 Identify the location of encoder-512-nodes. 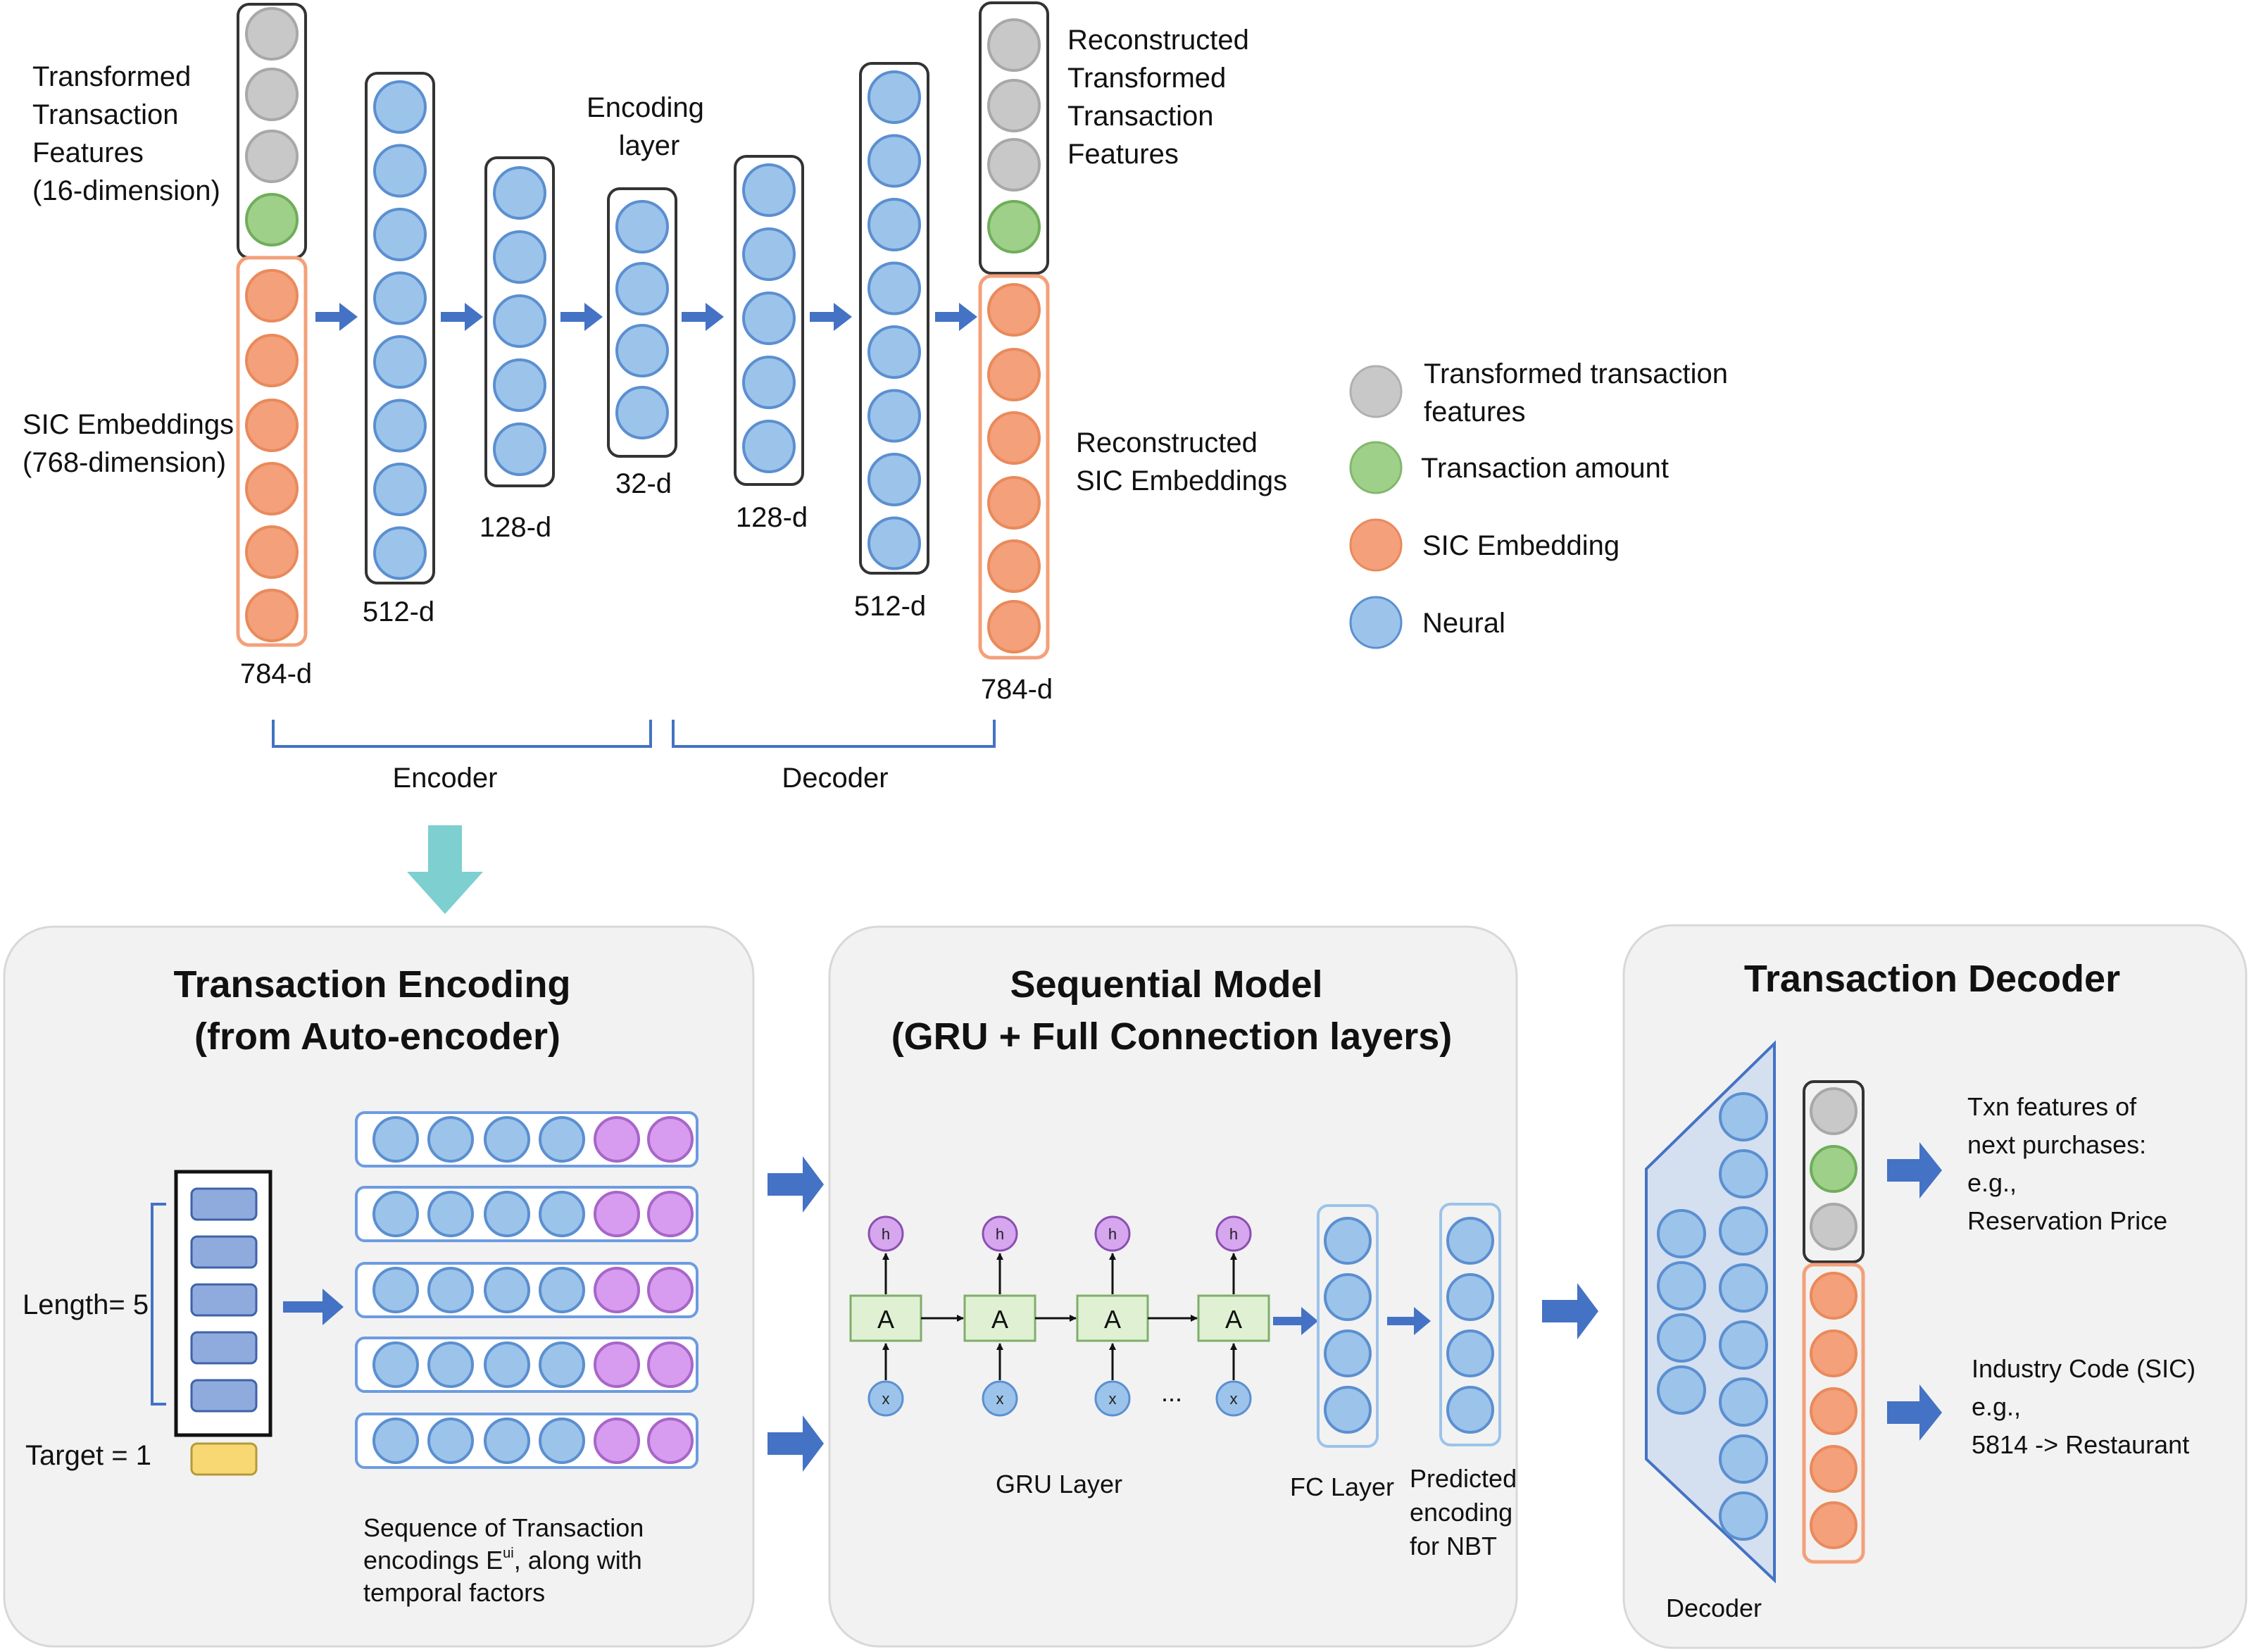
(400, 330).